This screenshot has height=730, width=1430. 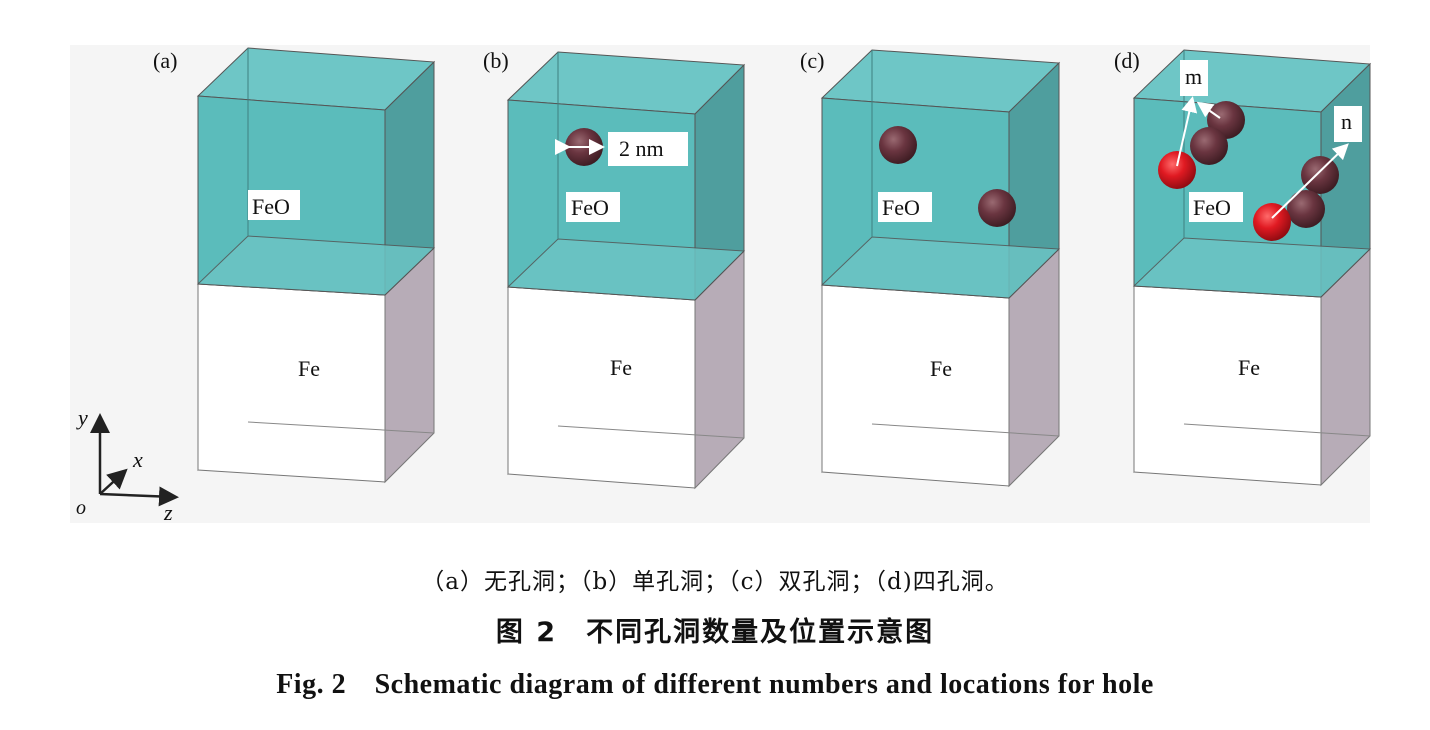 I want to click on y-axis-label: y, so click(x=82, y=417).